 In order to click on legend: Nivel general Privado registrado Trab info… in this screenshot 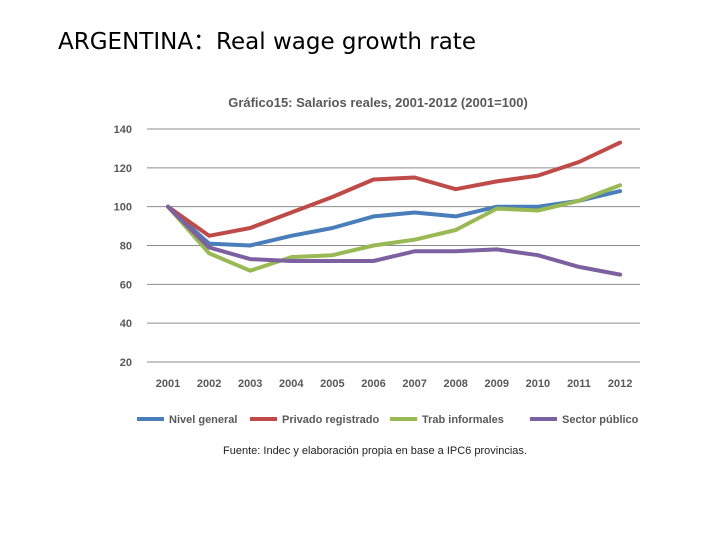, I will do `click(388, 420)`.